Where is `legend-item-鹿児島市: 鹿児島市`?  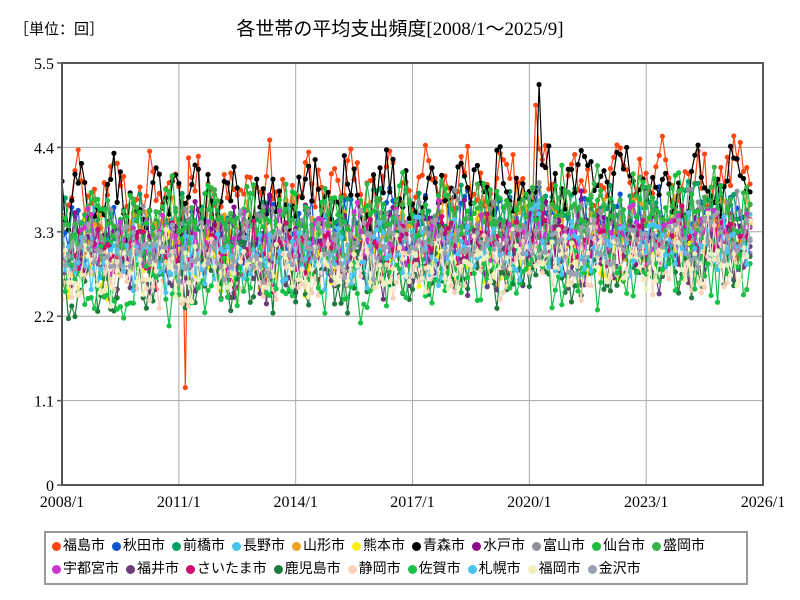 legend-item-鹿児島市: 鹿児島市 is located at coordinates (307, 569).